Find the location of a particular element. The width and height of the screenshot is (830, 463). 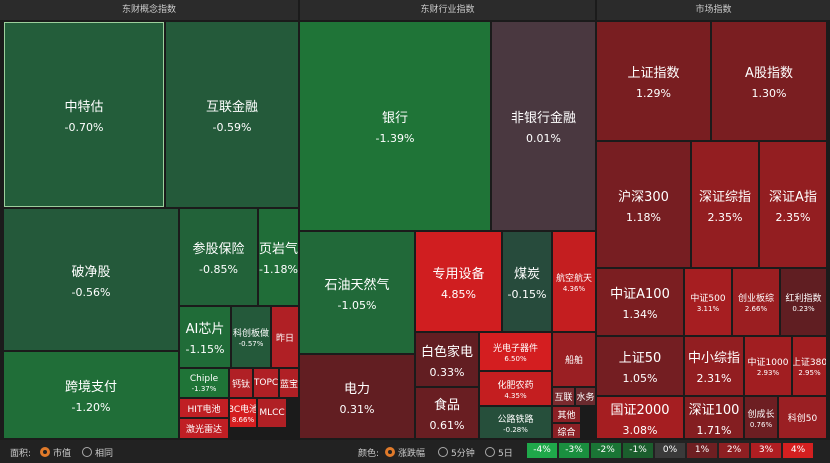

tile-change: -0.57% is located at coordinates (251, 344).